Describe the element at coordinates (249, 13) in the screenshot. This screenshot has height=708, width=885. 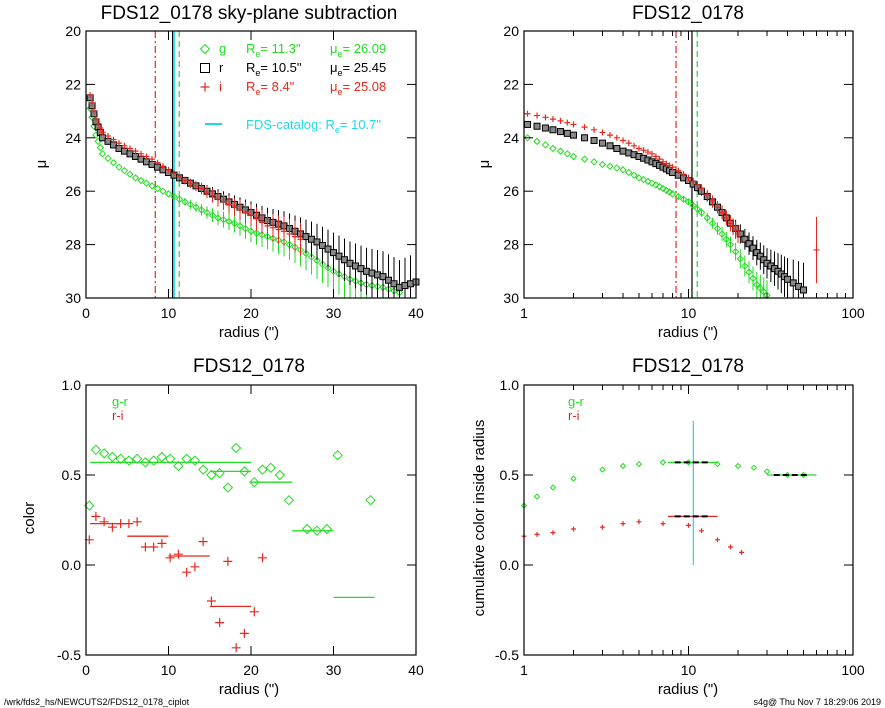
I see `chart-title: FDS12_0178 sky-plane subtraction` at that location.